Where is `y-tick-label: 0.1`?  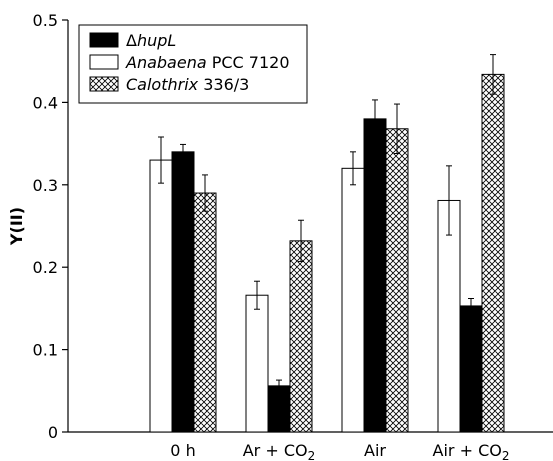 y-tick-label: 0.1 is located at coordinates (45, 350).